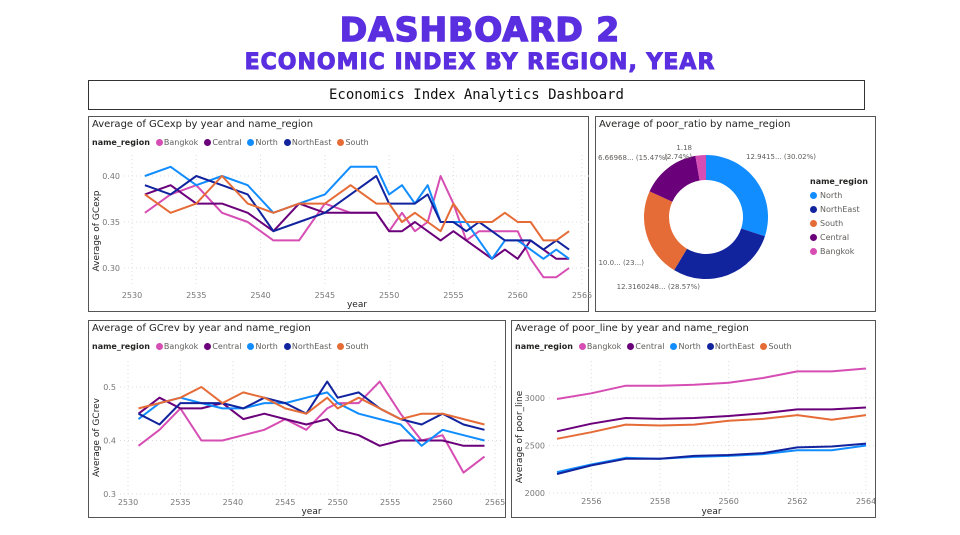 This screenshot has width=960, height=535. Describe the element at coordinates (633, 158) in the screenshot. I see `slice-data-label: 6.66968... (15.47%)` at that location.